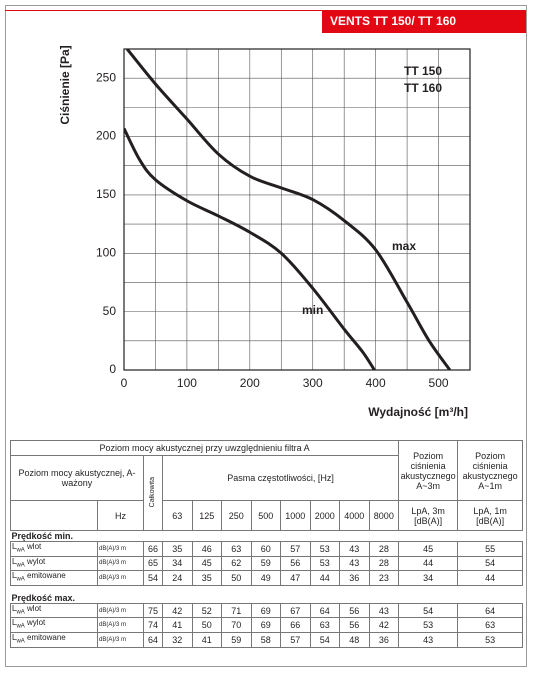  What do you see at coordinates (354, 515) in the screenshot?
I see `band-label: 4000` at bounding box center [354, 515].